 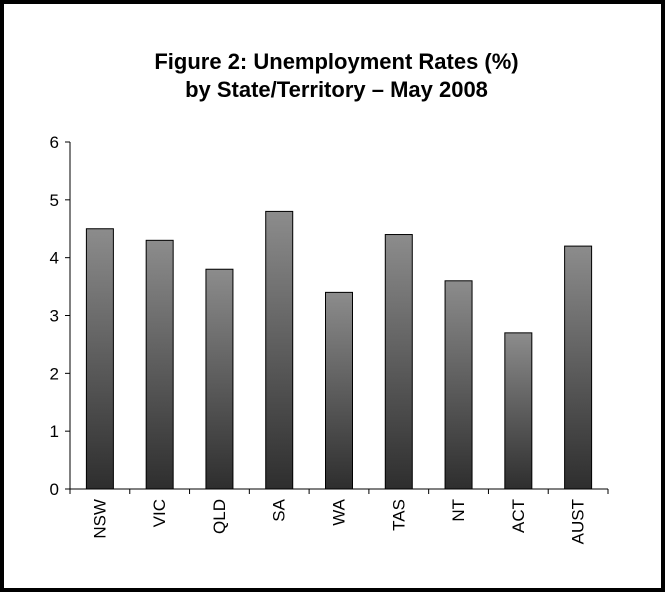 I want to click on bar-vic, so click(x=159, y=364).